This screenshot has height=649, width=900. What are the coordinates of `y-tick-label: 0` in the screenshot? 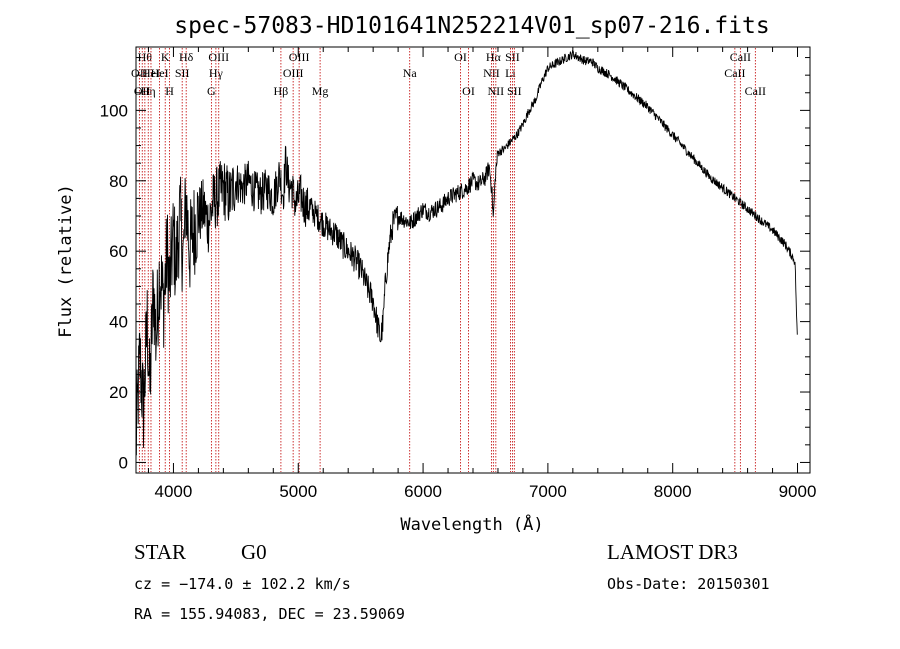 It's located at (123, 462).